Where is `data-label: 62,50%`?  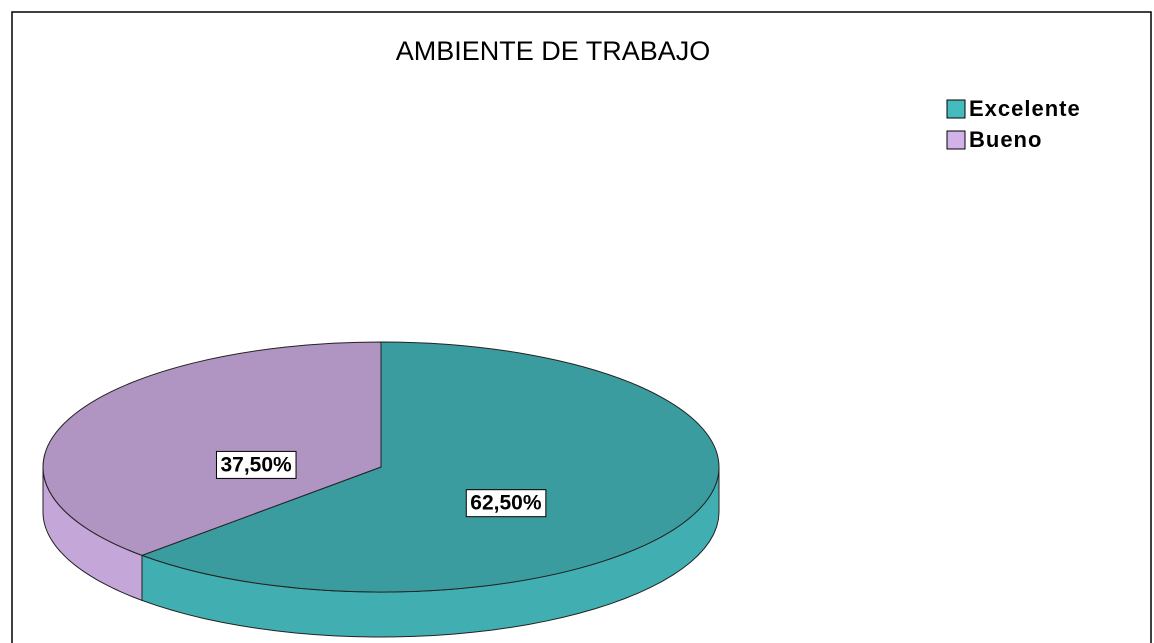 data-label: 62,50% is located at coordinates (506, 503).